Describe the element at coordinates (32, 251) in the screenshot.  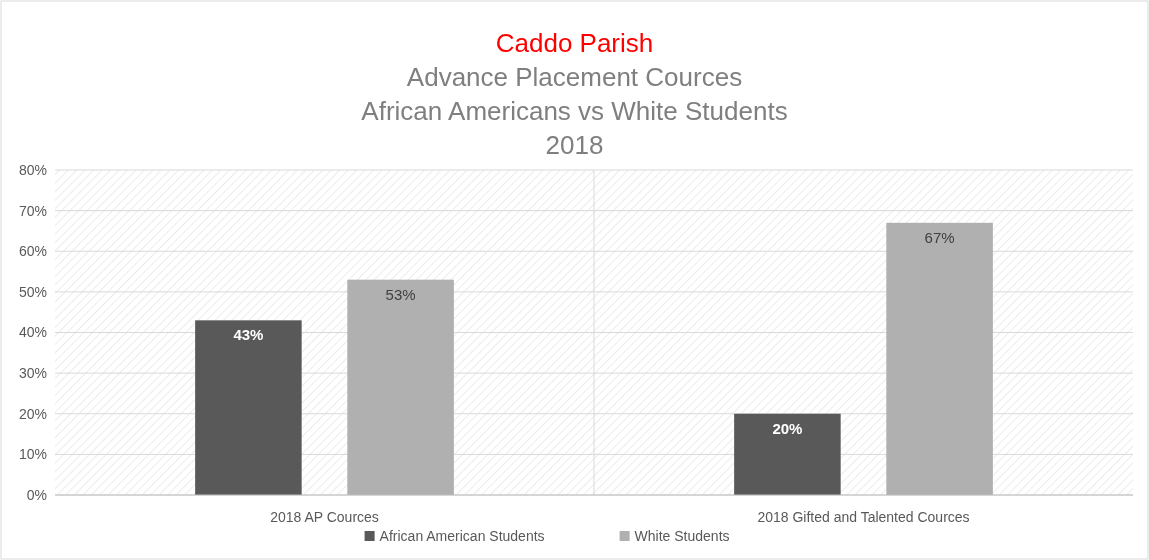
I see `y-tick-label: 60%` at that location.